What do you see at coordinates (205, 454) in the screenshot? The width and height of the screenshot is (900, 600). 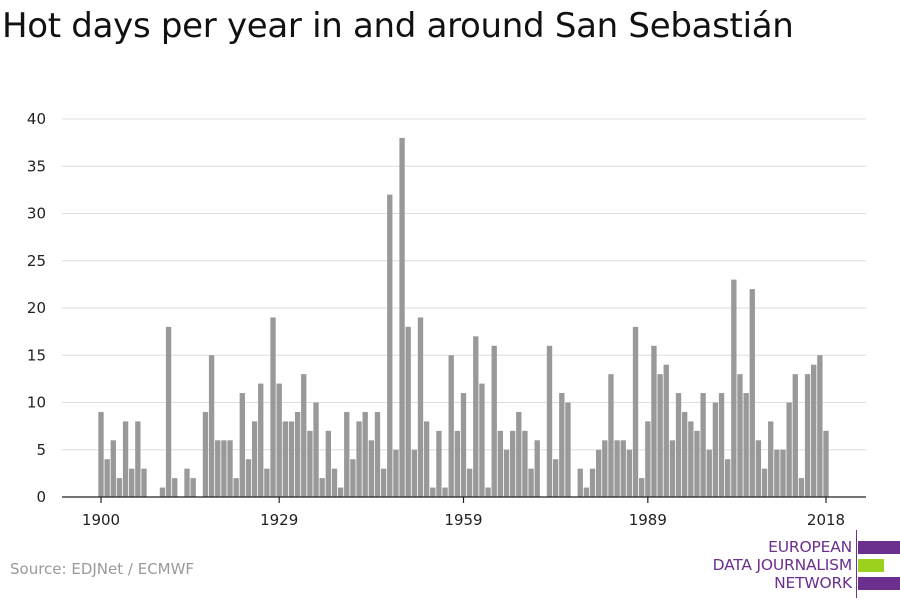 I see `bar-1917` at bounding box center [205, 454].